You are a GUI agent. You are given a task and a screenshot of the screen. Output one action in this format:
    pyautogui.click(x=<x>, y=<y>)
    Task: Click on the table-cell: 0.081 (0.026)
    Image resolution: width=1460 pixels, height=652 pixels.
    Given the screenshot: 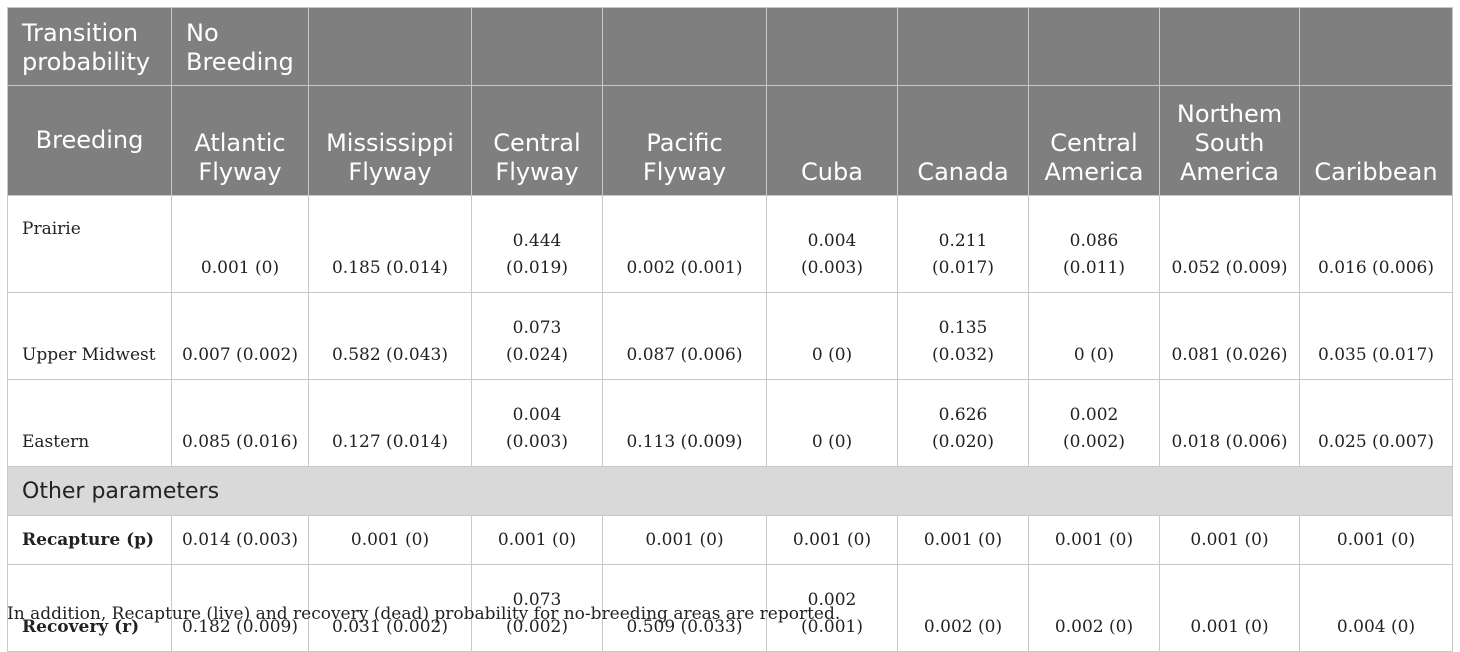 What is the action you would take?
    pyautogui.click(x=1229, y=336)
    